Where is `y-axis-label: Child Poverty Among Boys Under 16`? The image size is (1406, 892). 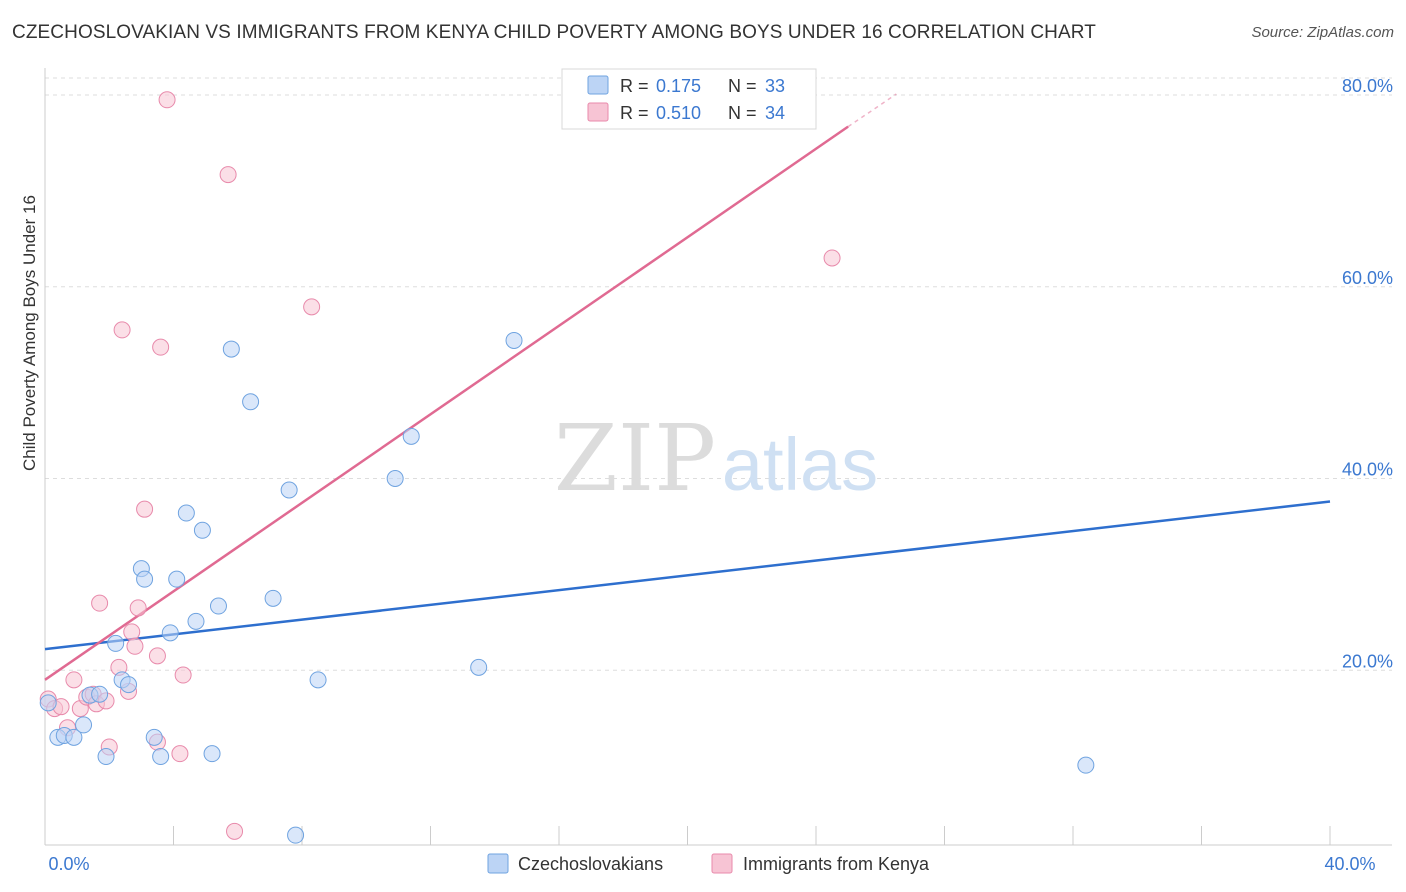
y-axis-label: Child Poverty Among Boys Under 16 is located at coordinates (29, 333).